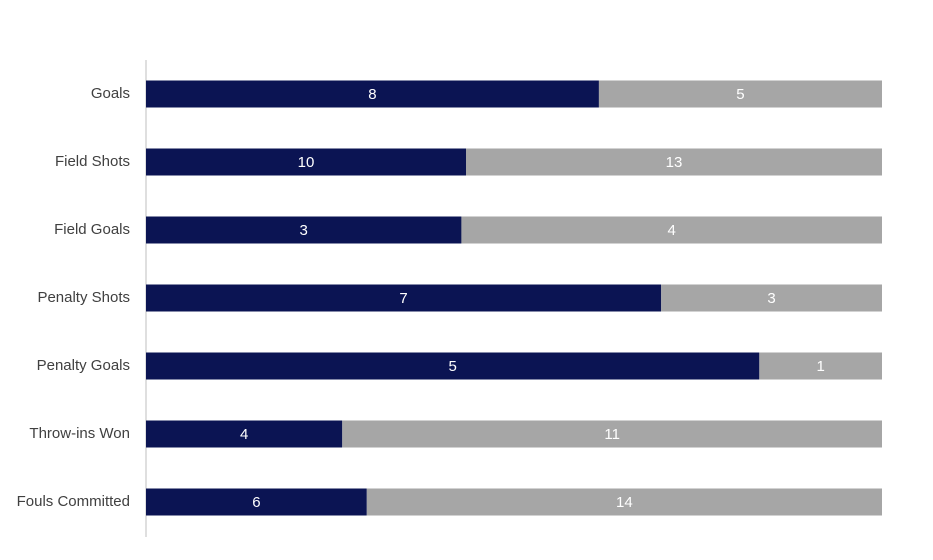 The height and width of the screenshot is (560, 933). What do you see at coordinates (92, 229) in the screenshot?
I see `category-label: Field Goals` at bounding box center [92, 229].